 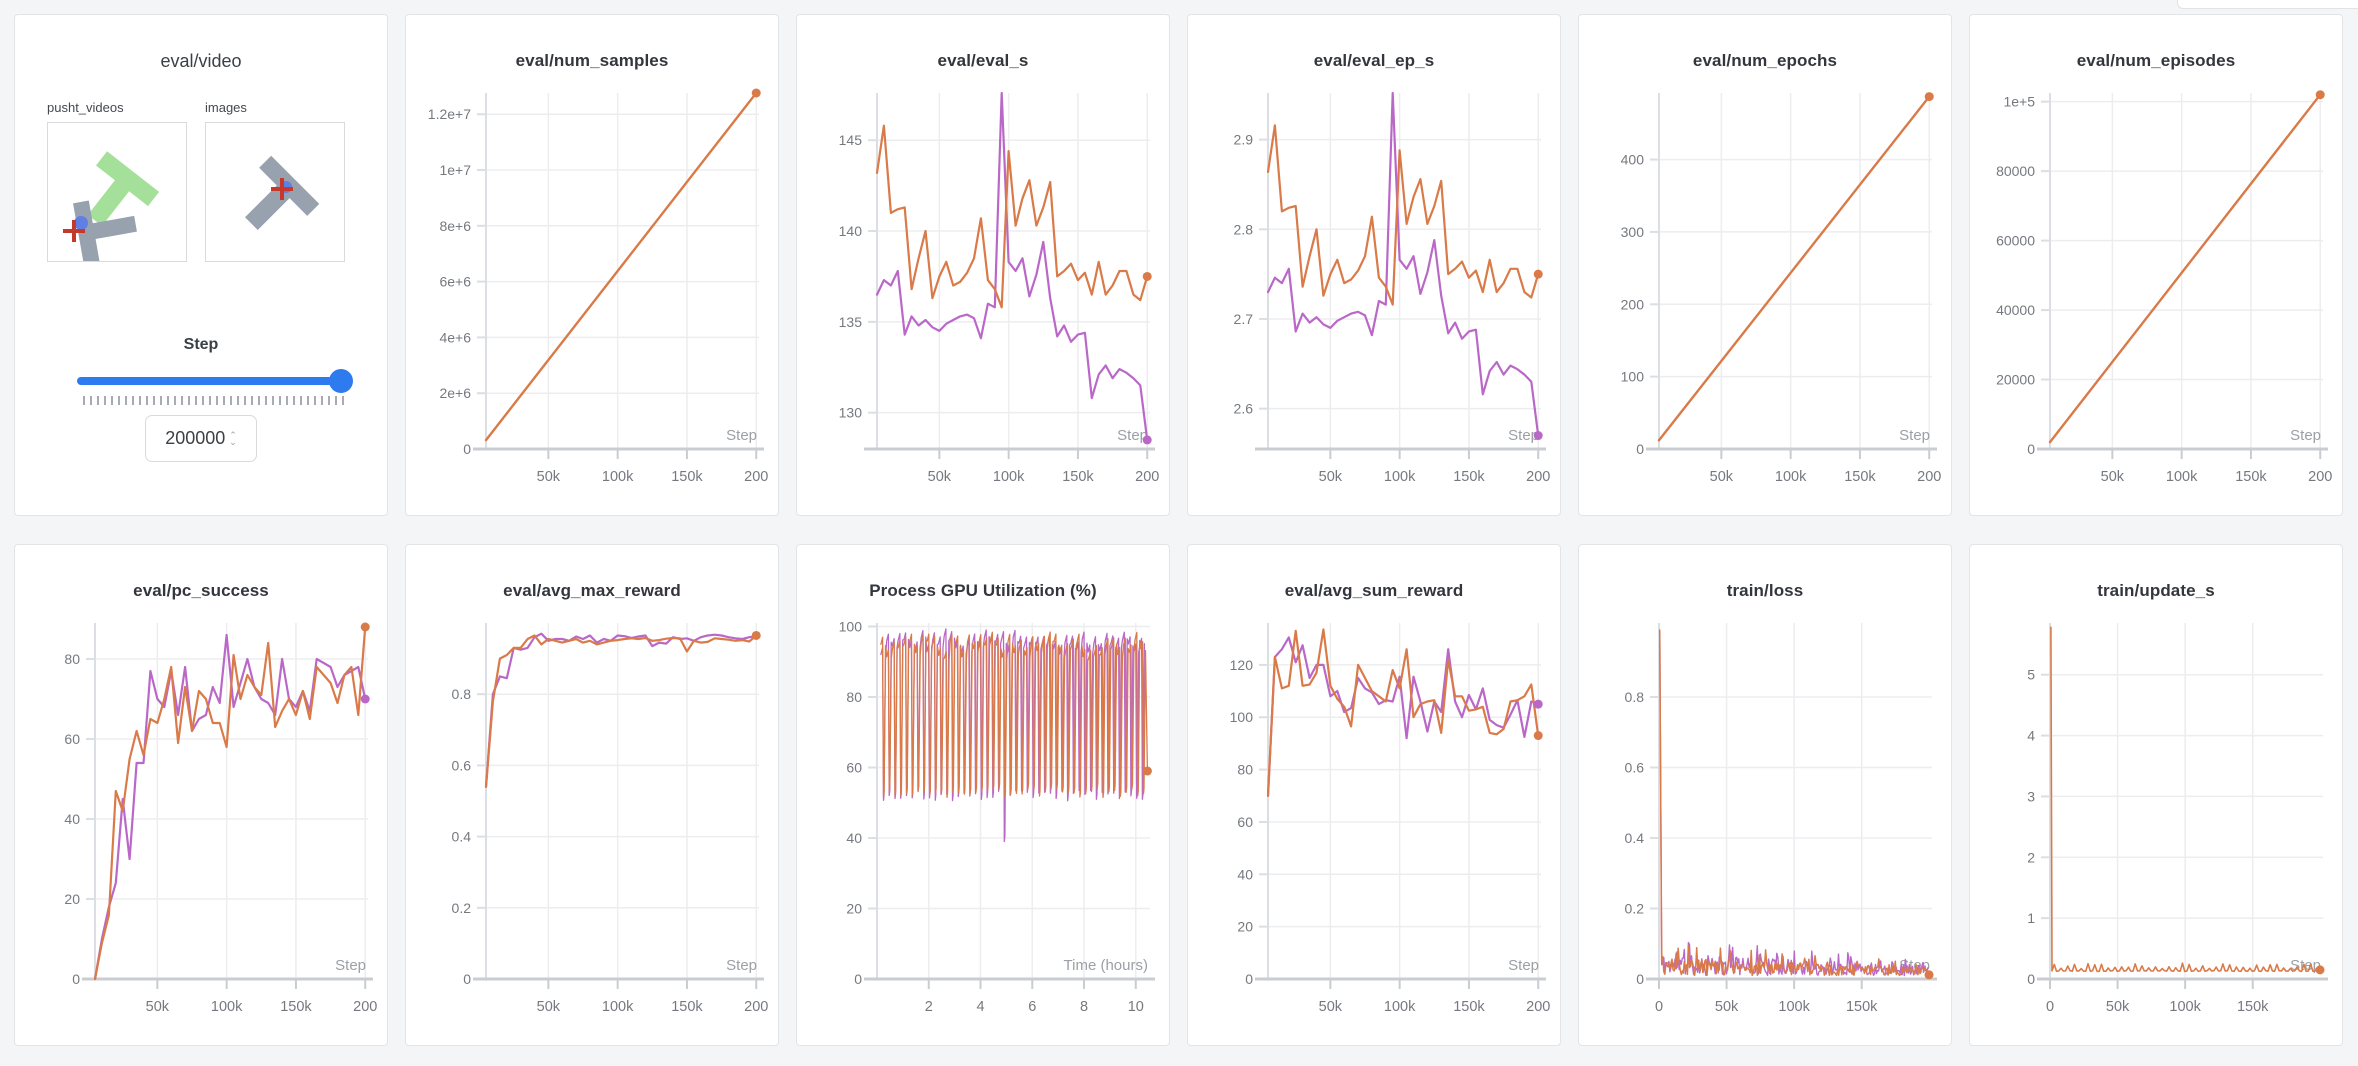 I want to click on y-tick-label: 4, so click(x=2031, y=736).